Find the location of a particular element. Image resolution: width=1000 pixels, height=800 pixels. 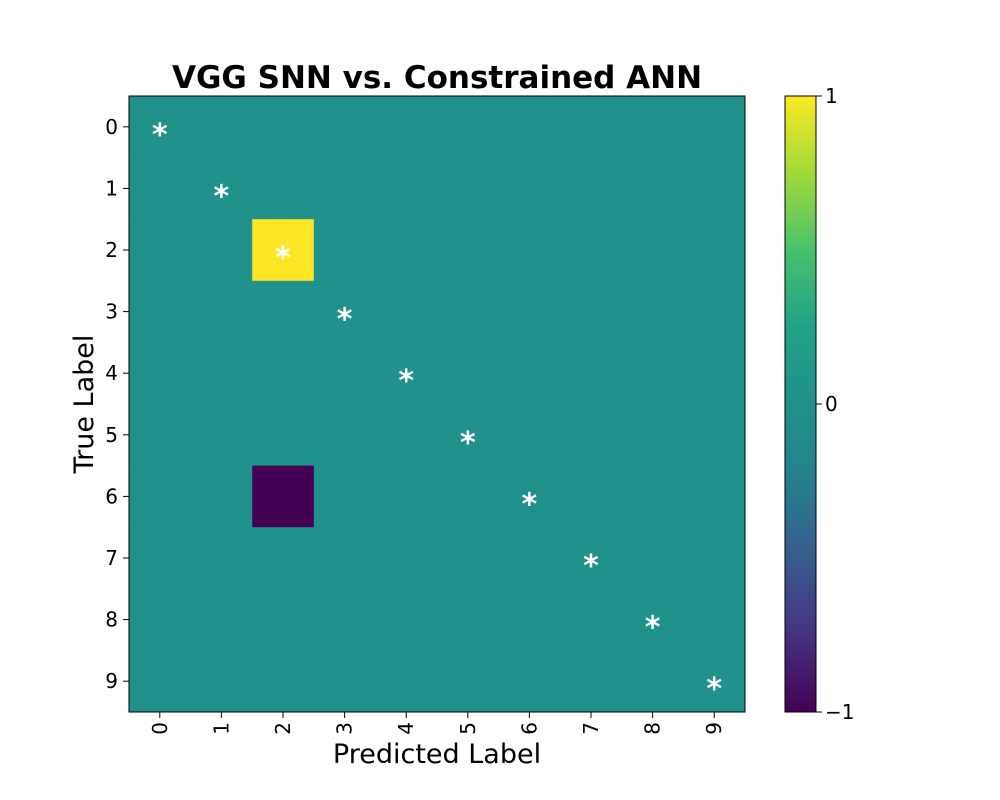

y-tick-label: 8 is located at coordinates (111, 620).